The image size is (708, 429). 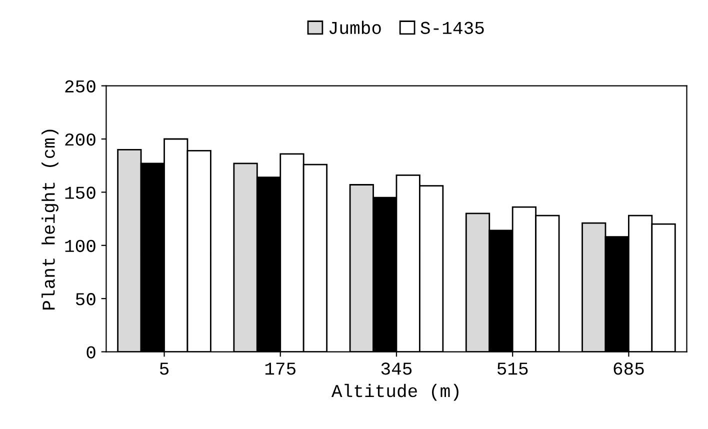 I want to click on x-tick-label: 515, so click(x=512, y=368).